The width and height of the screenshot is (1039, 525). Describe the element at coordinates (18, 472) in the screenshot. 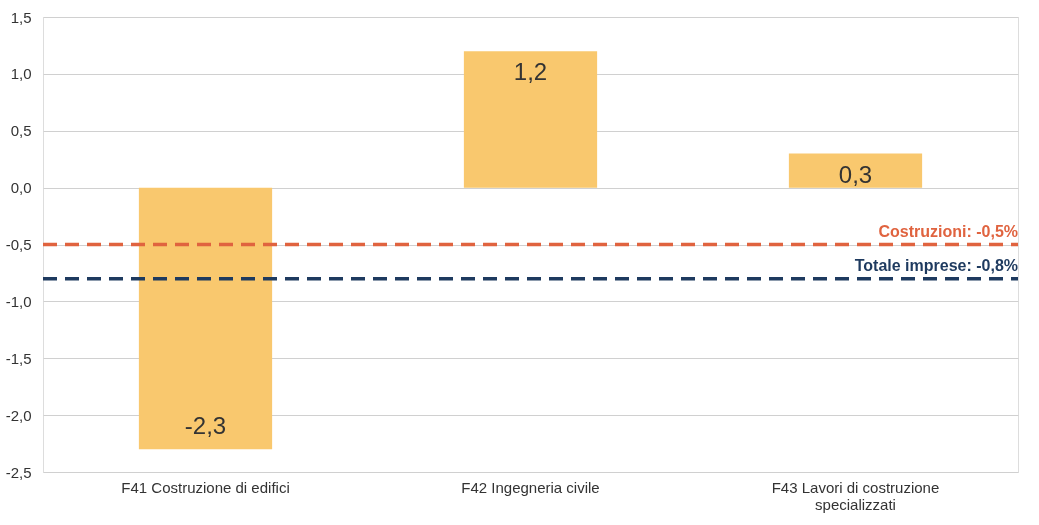

I see `y-tick-label: -2,5` at that location.